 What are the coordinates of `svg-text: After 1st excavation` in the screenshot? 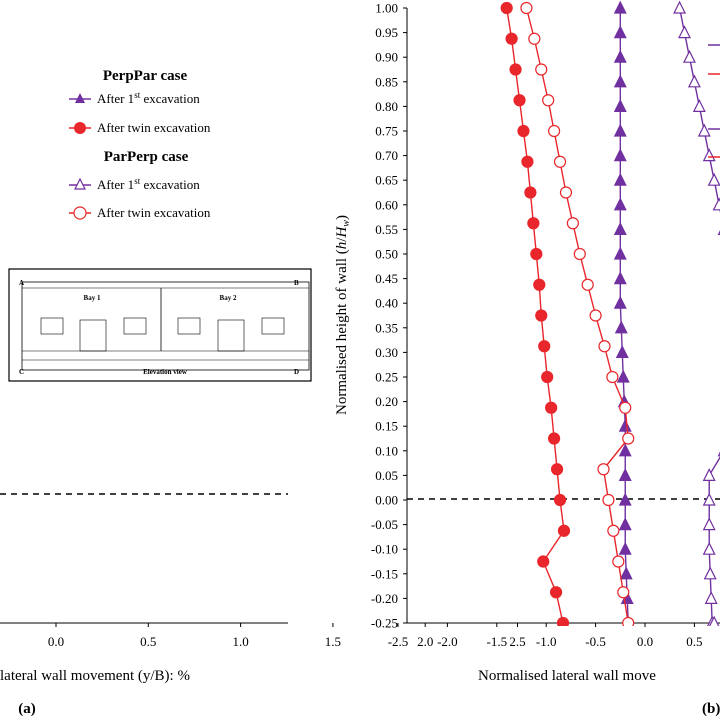 It's located at (148, 98).